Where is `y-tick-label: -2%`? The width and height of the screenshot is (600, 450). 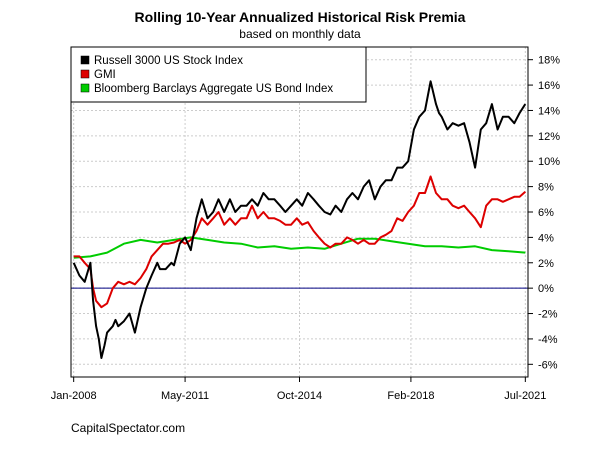 y-tick-label: -2% is located at coordinates (548, 315).